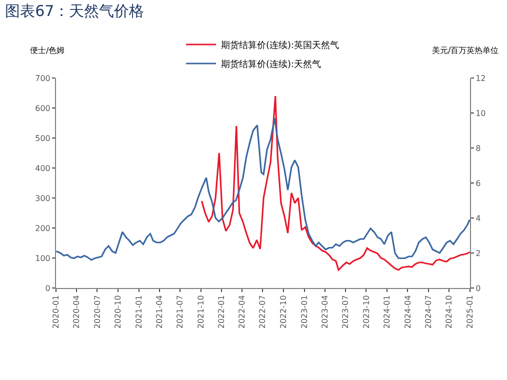 Image resolution: width=507 pixels, height=380 pixels. What do you see at coordinates (42, 138) in the screenshot?
I see `y-tick-label: 500` at bounding box center [42, 138].